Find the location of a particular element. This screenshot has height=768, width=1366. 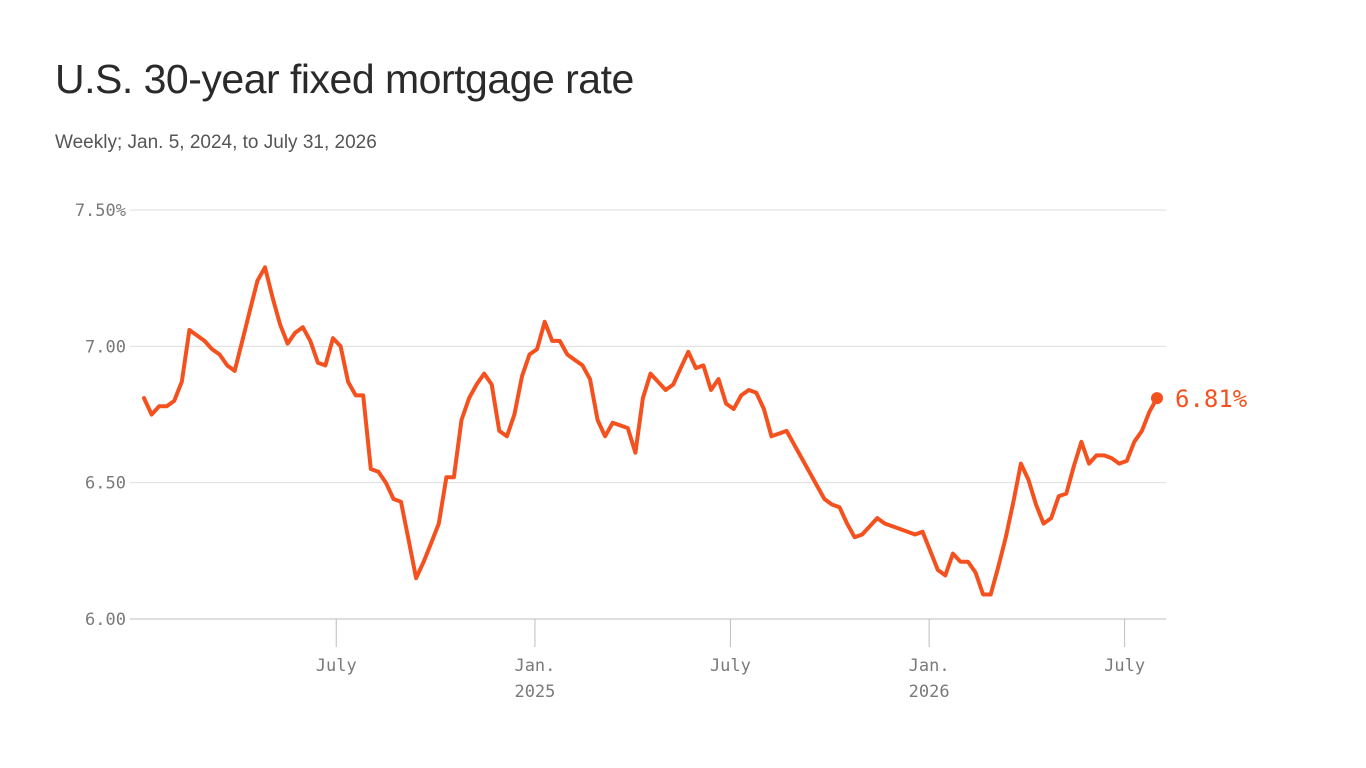

chart-title: U.S. 30-year fixed mortgage rate is located at coordinates (344, 79).